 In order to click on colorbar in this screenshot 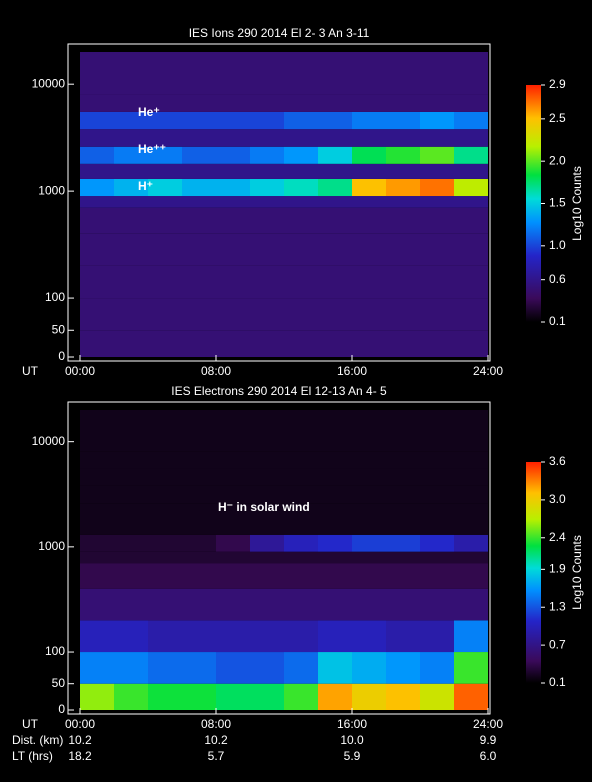, I will do `click(533, 203)`.